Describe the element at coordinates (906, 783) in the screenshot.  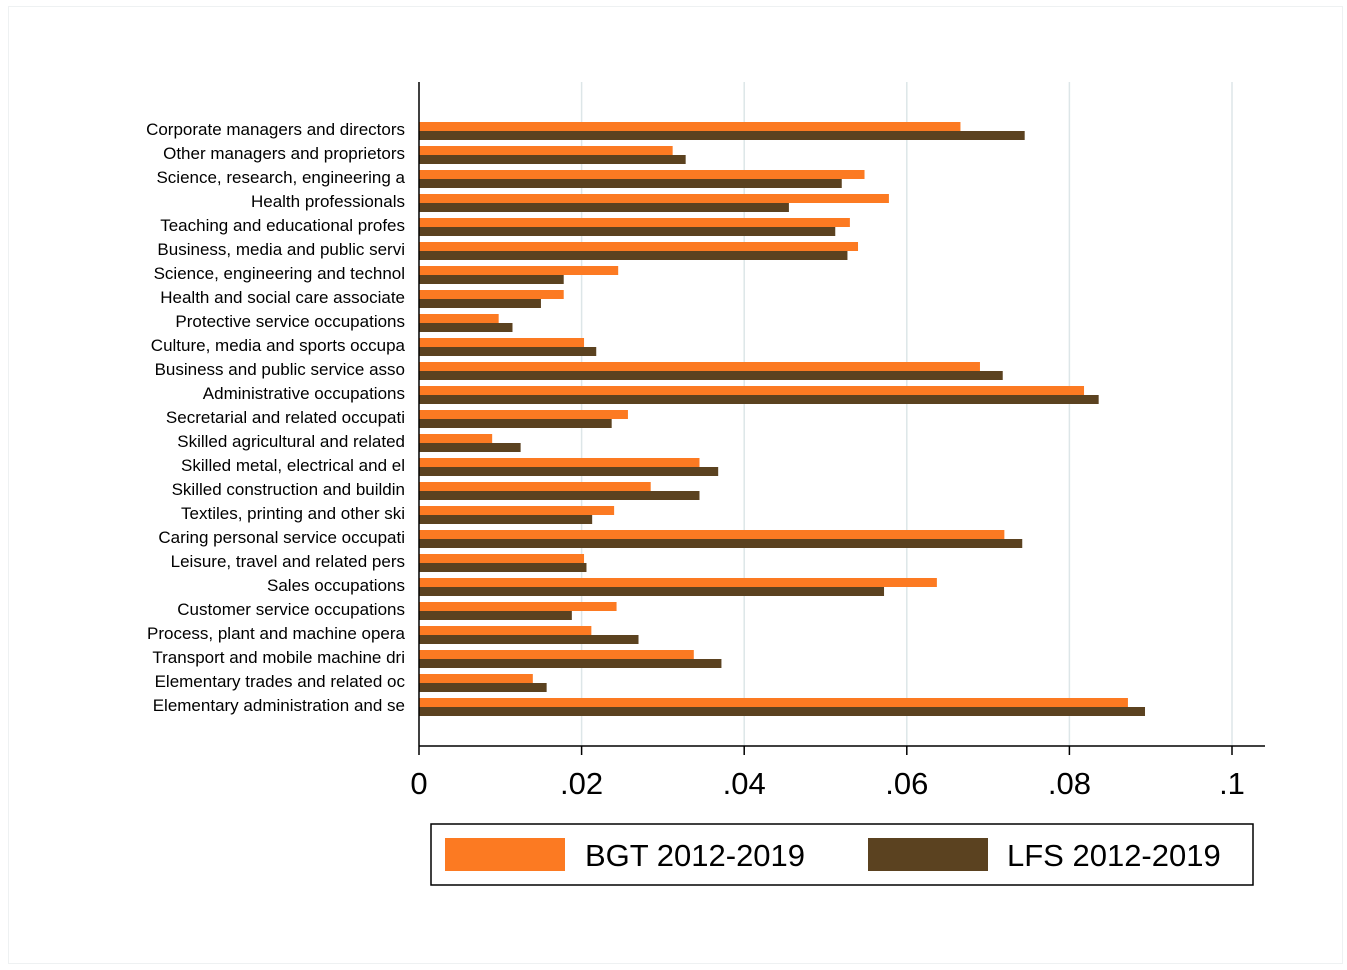
I see `x-tick-label: .06` at that location.